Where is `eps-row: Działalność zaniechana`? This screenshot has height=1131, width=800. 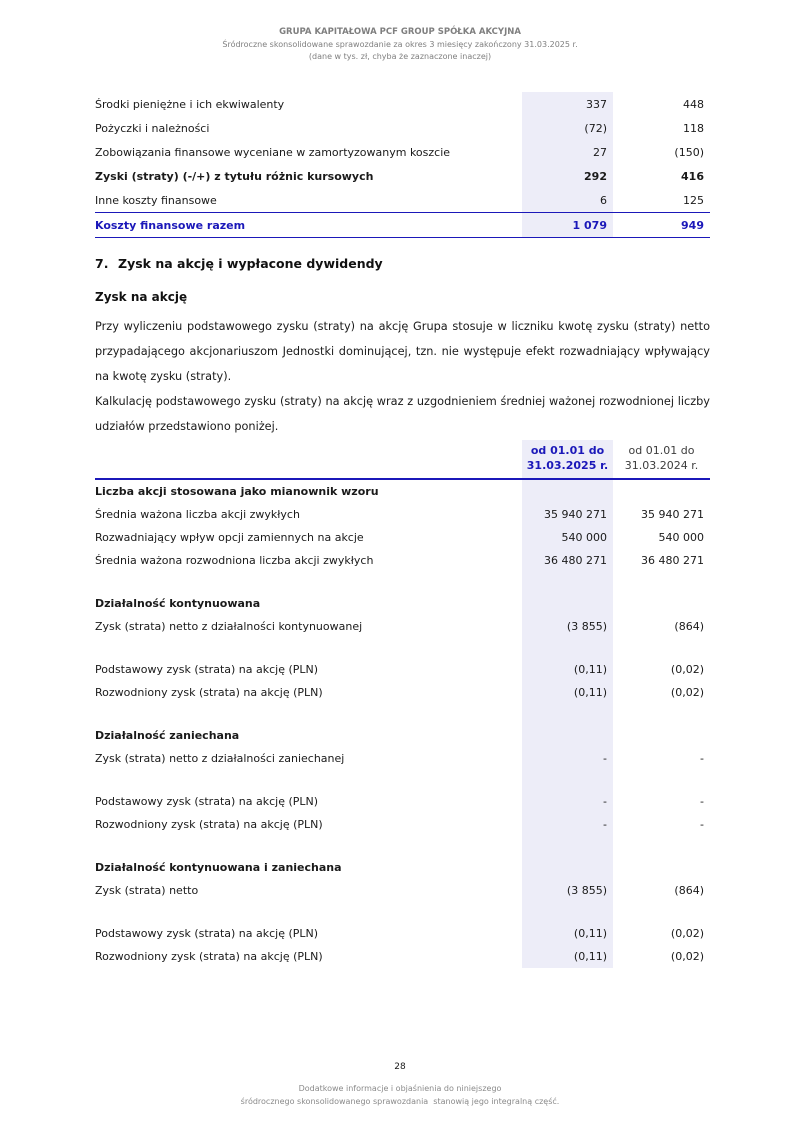 eps-row: Działalność zaniechana is located at coordinates (402, 735).